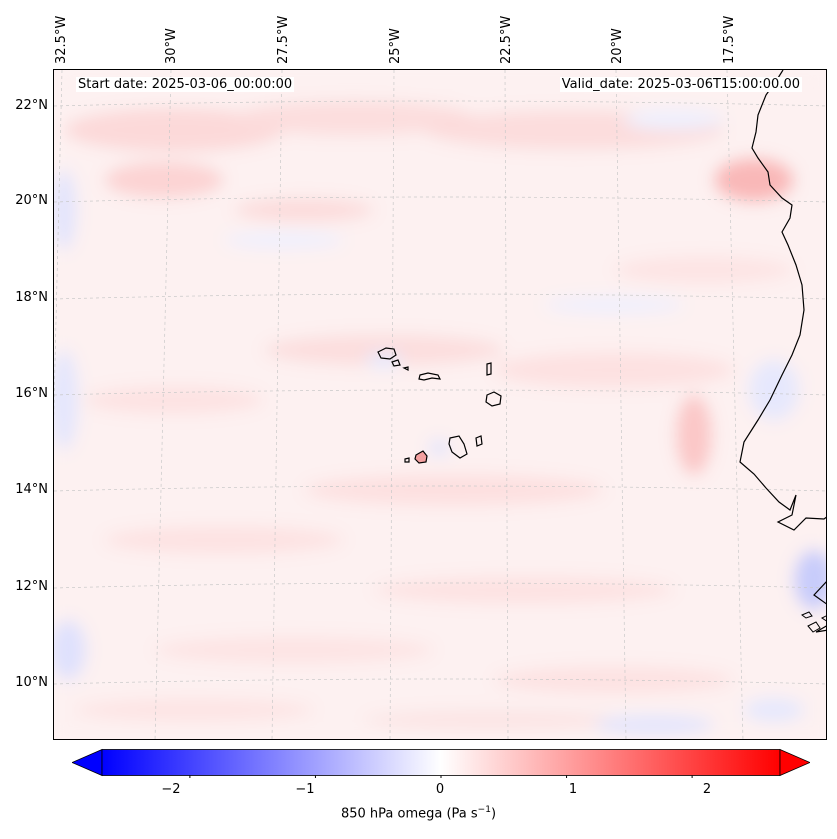 The height and width of the screenshot is (839, 837). I want to click on island-santo-antao, so click(387, 353).